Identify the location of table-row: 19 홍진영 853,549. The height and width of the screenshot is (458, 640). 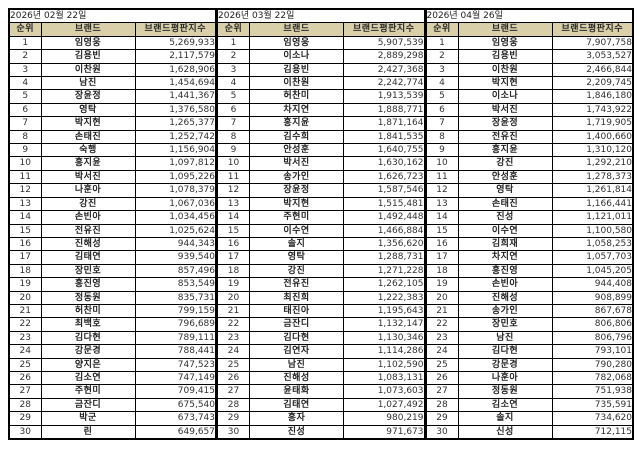
(112, 284).